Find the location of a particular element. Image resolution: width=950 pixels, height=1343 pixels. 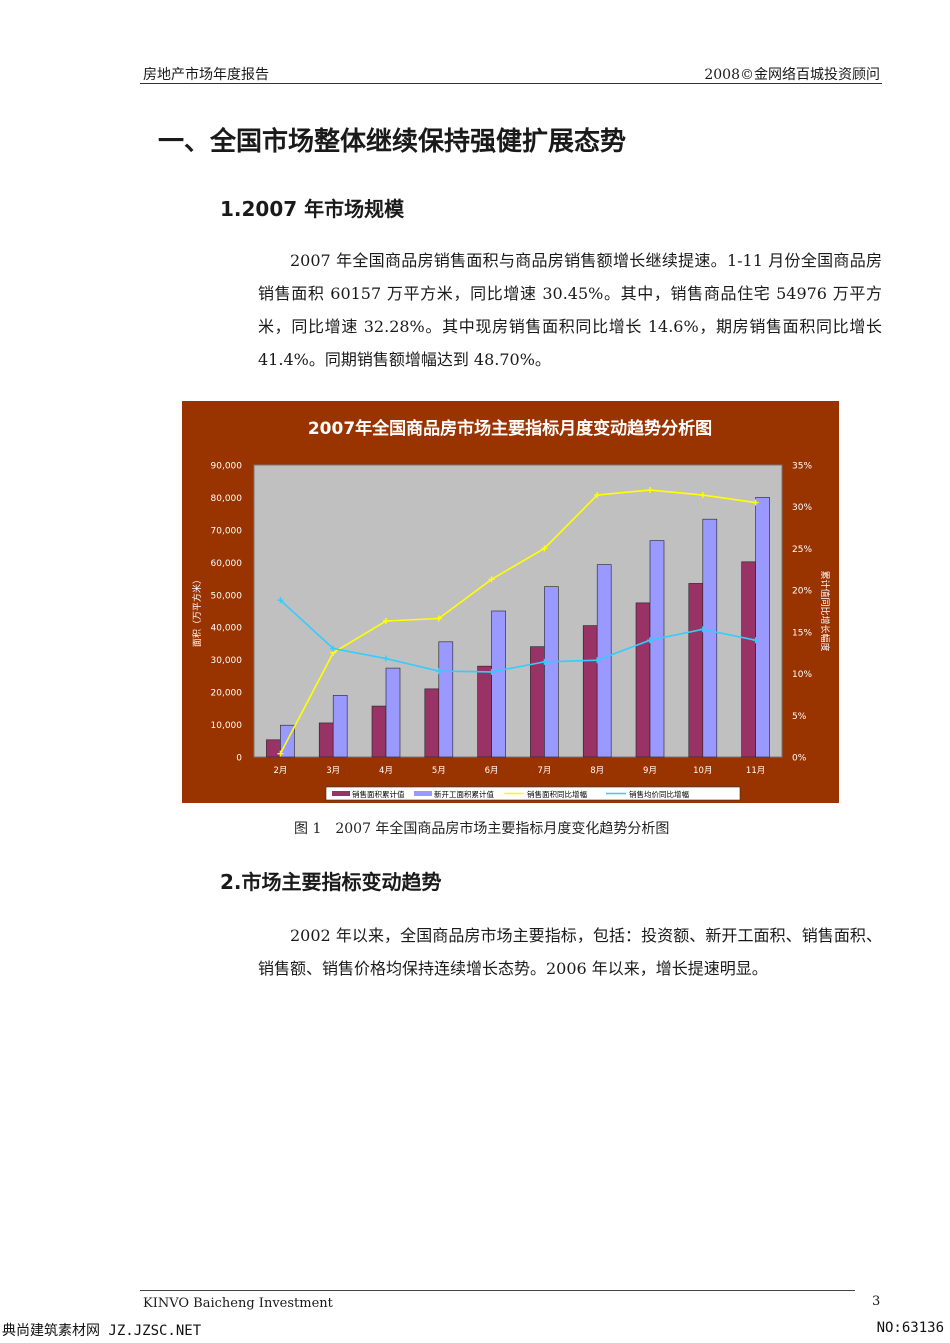

chart-legend: 销售面积累计值 新开工面积累计值 销售面积同比增幅 销售均价同比增幅 is located at coordinates (533, 793).